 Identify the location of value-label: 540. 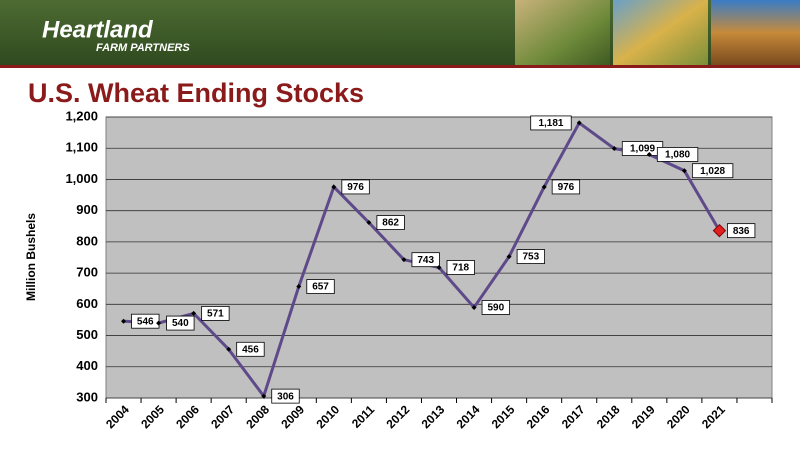
(180, 323).